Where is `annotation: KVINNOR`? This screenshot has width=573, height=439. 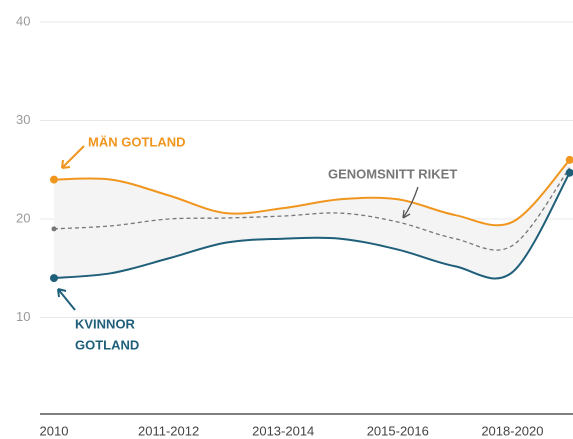
annotation: KVINNOR is located at coordinates (105, 323).